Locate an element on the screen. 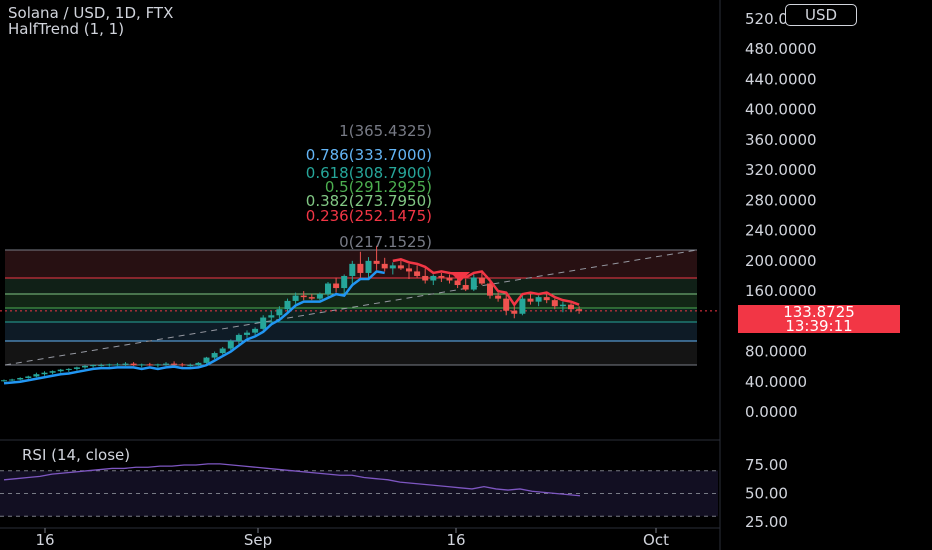  price-tick-label: 0.0000 is located at coordinates (771, 412).